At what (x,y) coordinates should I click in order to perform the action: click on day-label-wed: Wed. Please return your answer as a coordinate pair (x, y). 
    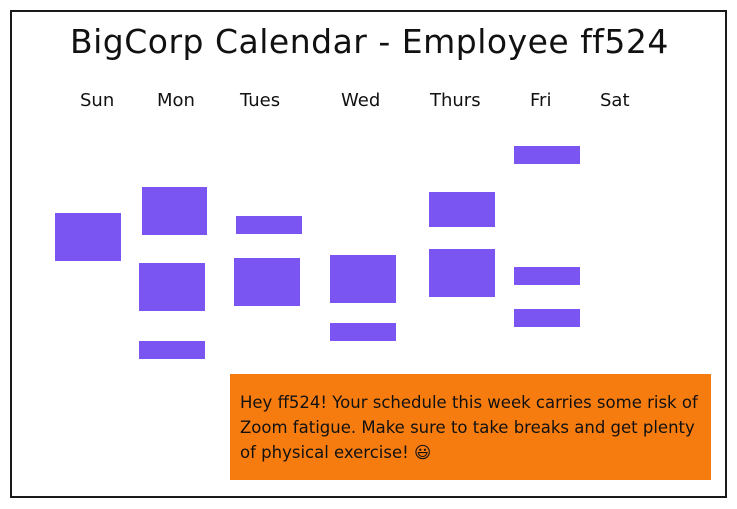
    Looking at the image, I should click on (361, 100).